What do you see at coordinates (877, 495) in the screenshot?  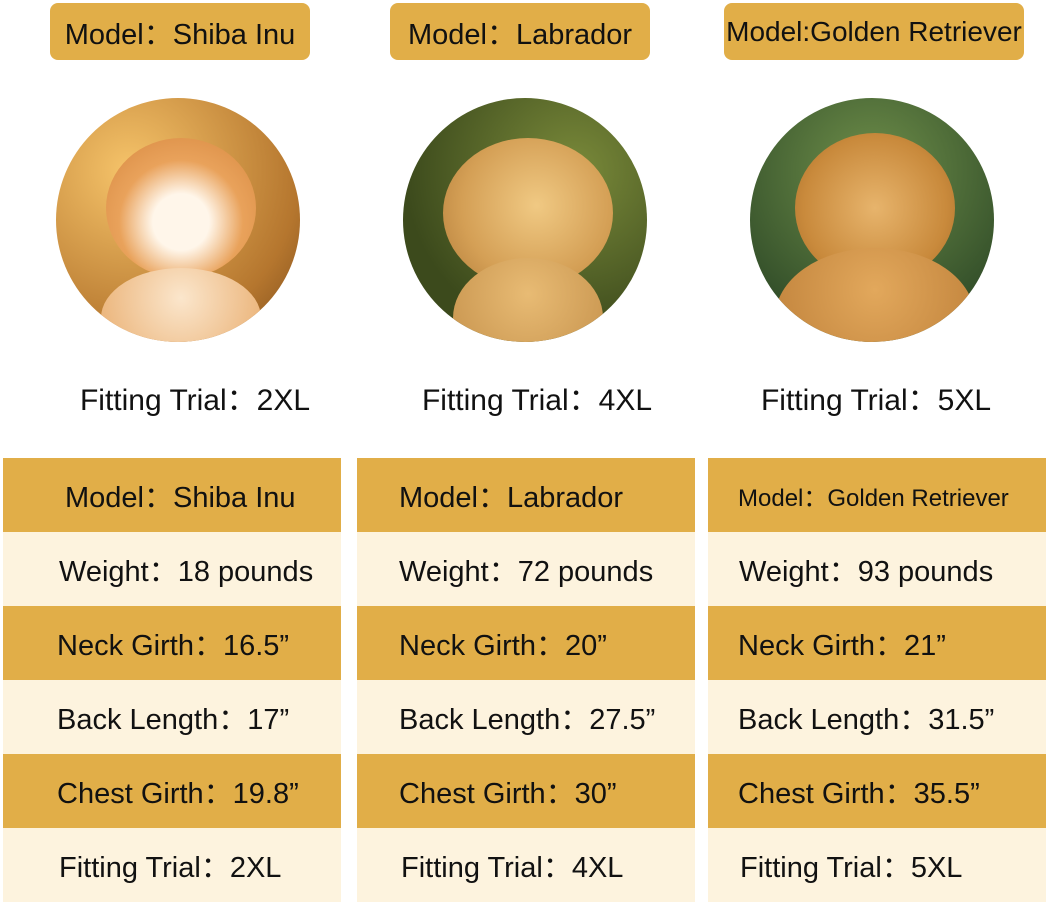 I see `table-row-model: Model：Golden Retriever` at bounding box center [877, 495].